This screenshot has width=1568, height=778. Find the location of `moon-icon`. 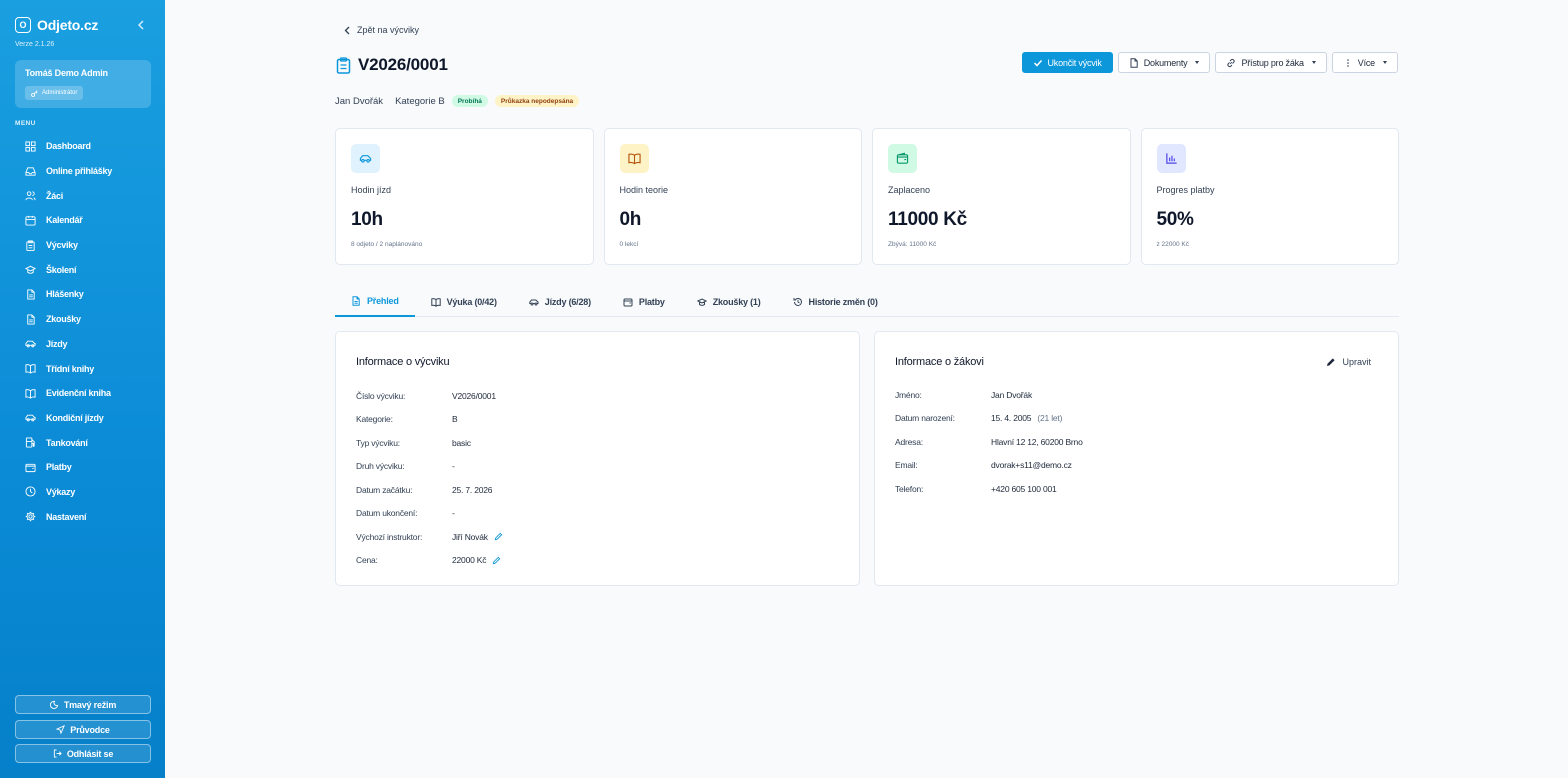

moon-icon is located at coordinates (54, 704).